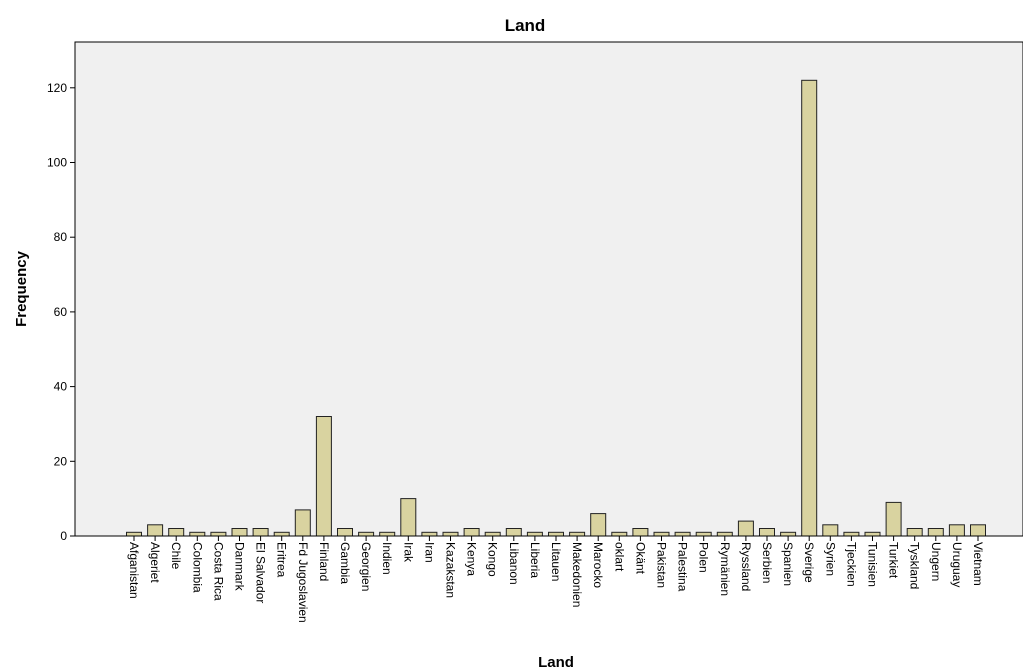  What do you see at coordinates (366, 566) in the screenshot?
I see `x-tick-label: Georgien` at bounding box center [366, 566].